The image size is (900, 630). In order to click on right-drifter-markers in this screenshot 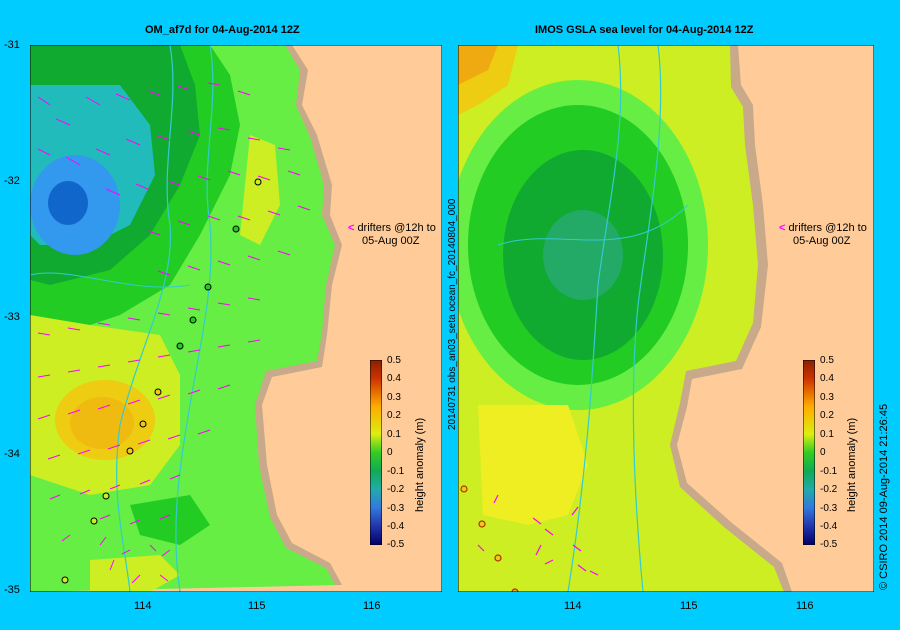, I will do `click(489, 538)`.